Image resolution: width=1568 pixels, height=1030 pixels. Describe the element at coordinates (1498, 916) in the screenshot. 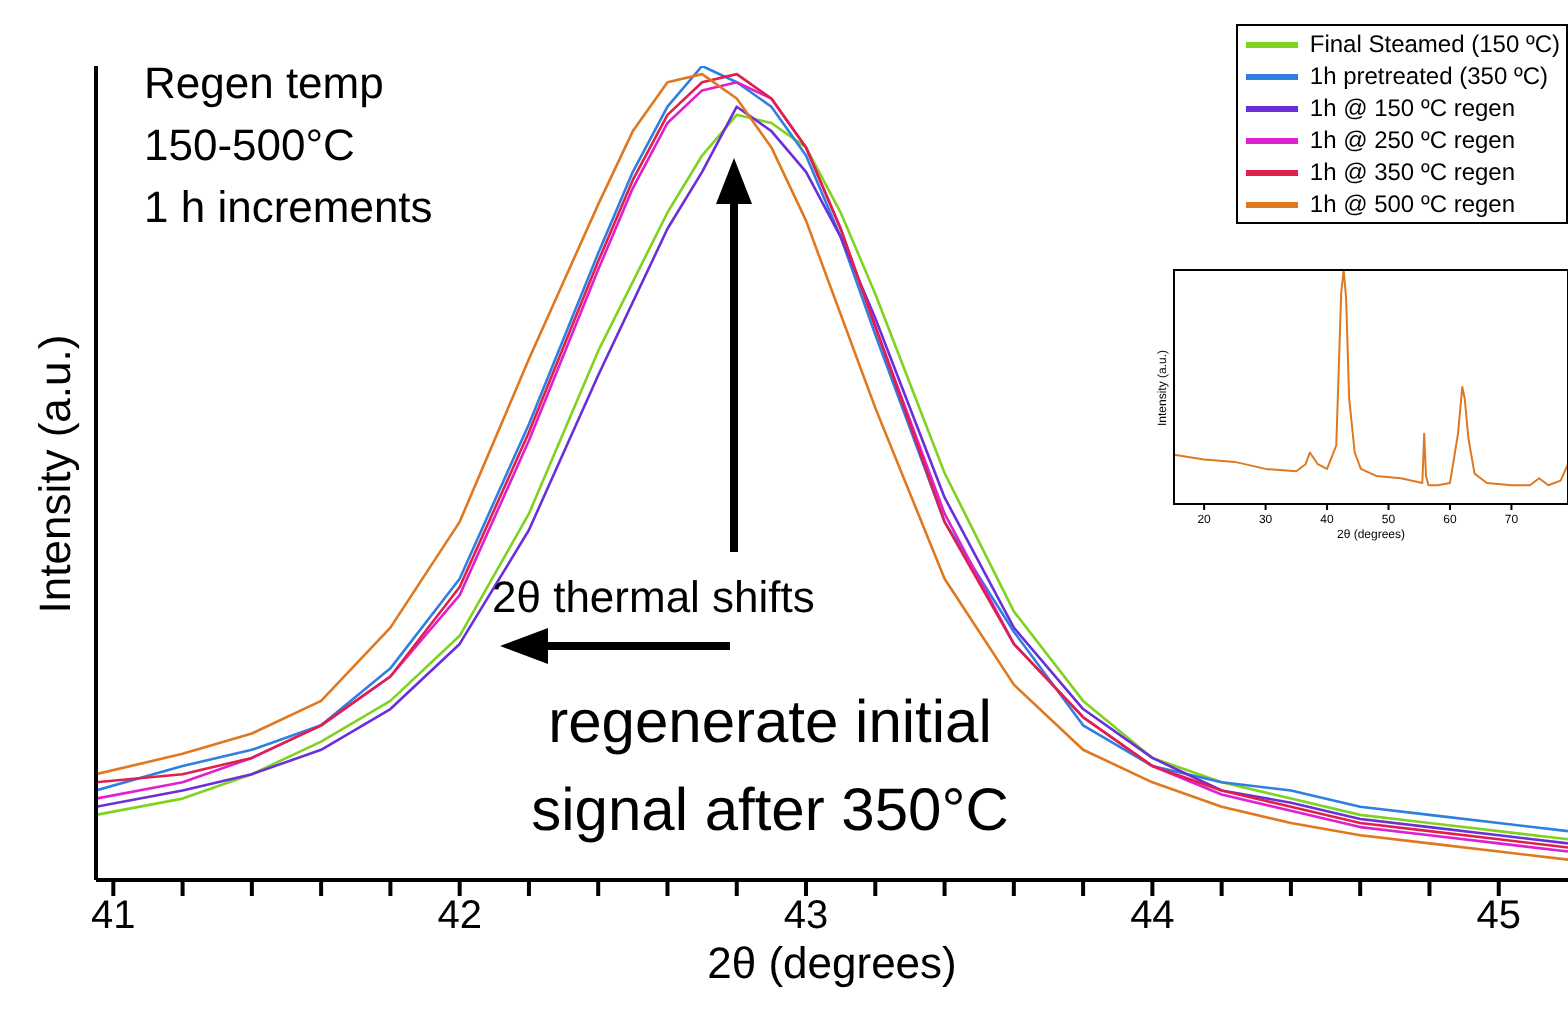

I see `x-tick-label: 45` at that location.